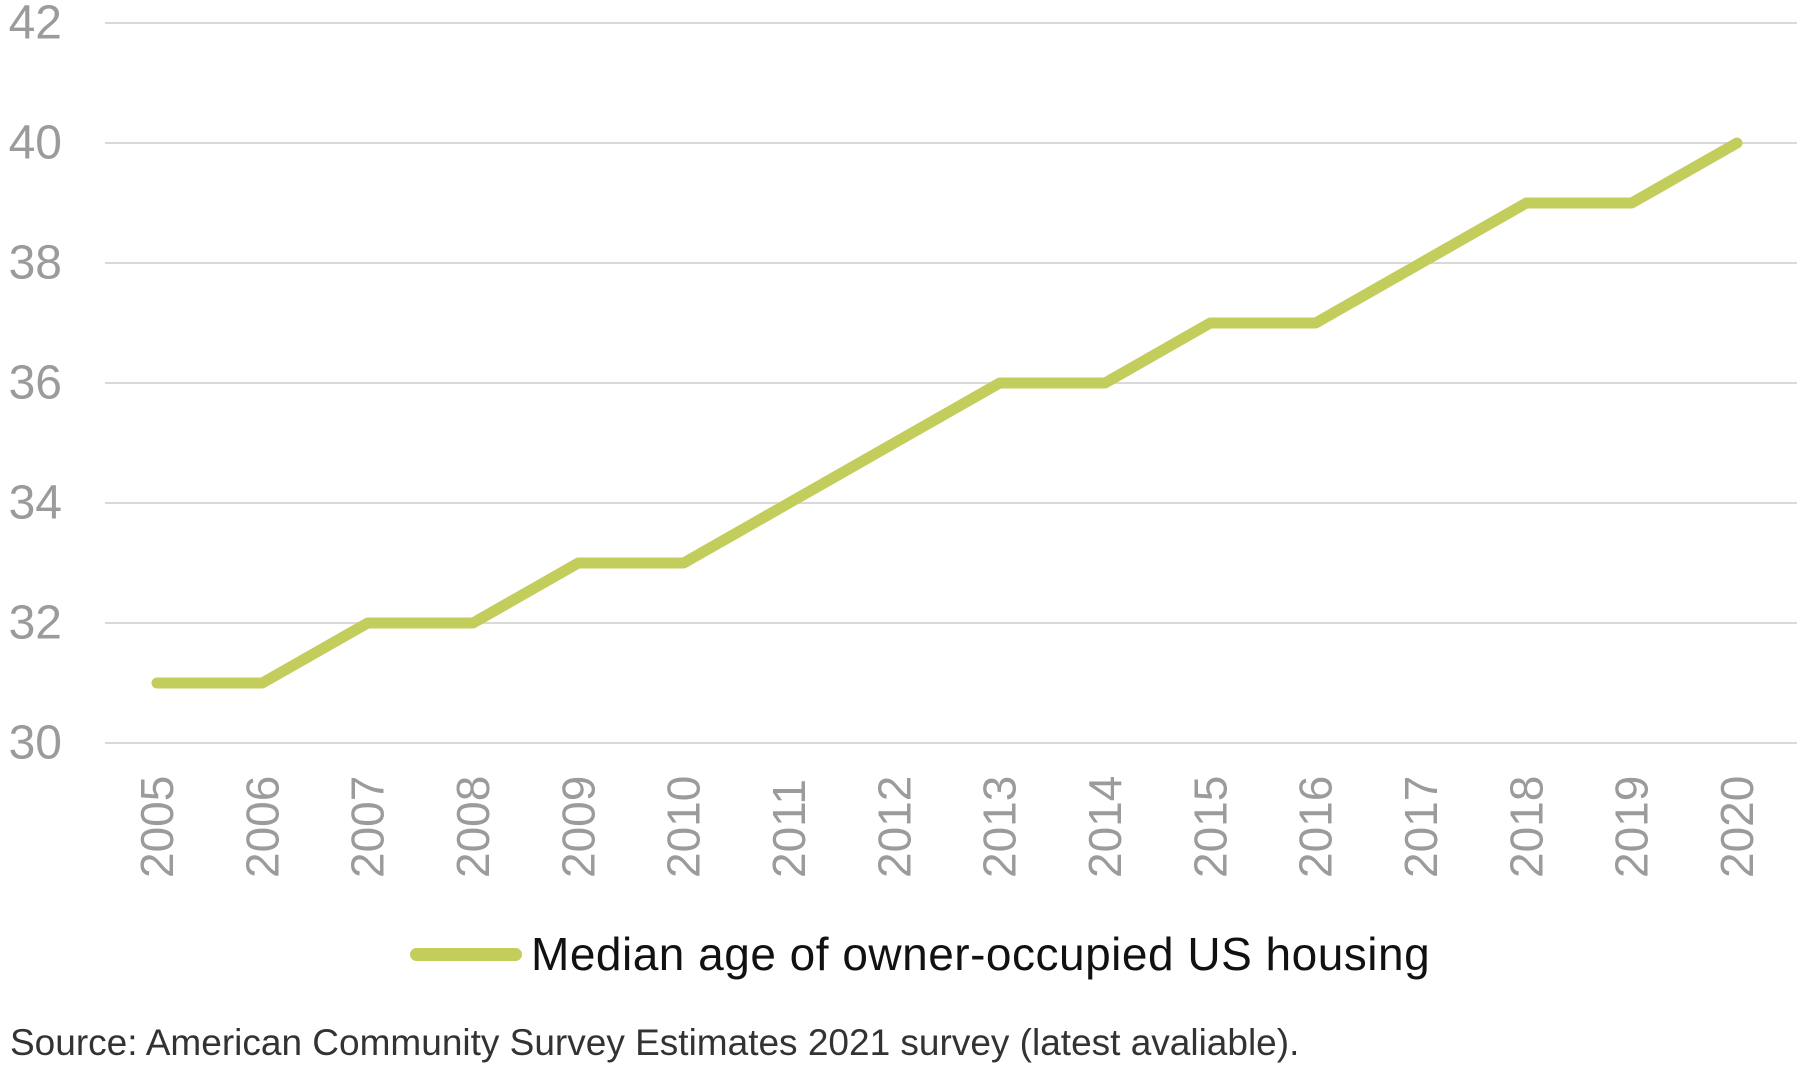  What do you see at coordinates (1000, 827) in the screenshot?
I see `x-tick-label: 2013` at bounding box center [1000, 827].